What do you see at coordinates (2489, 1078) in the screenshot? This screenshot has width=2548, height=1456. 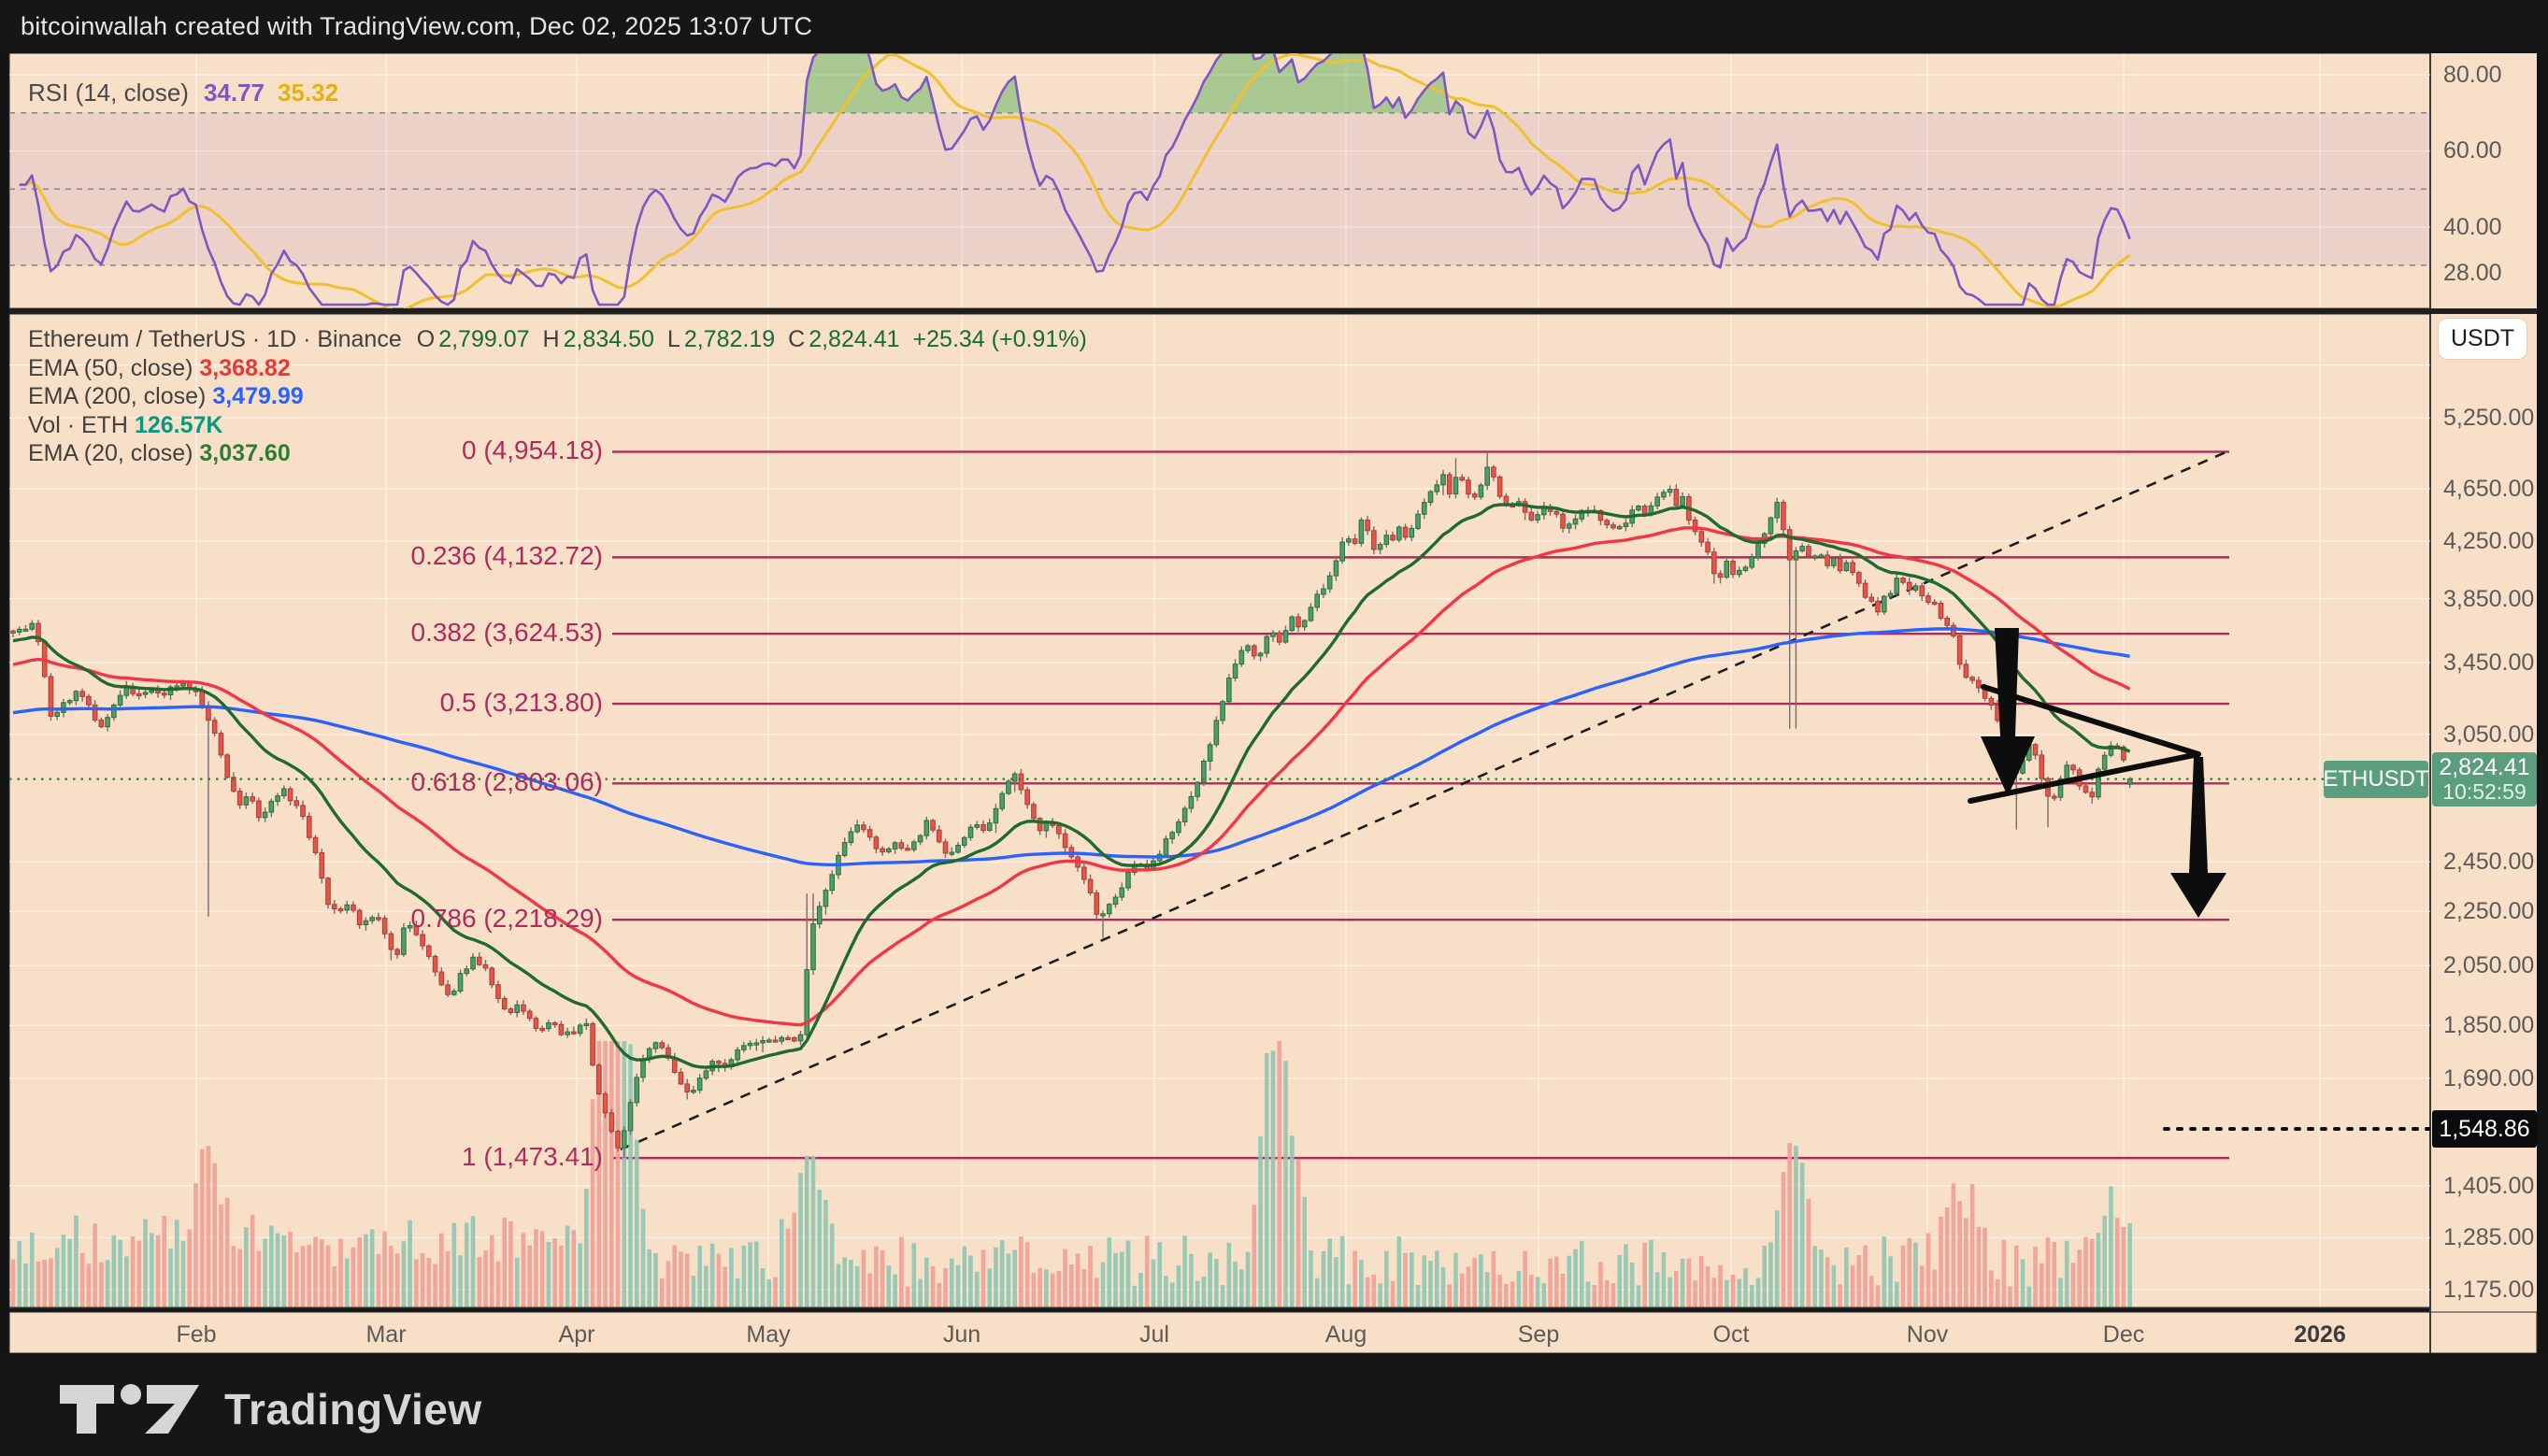 I see `price-axis-label: 1,690.00` at bounding box center [2489, 1078].